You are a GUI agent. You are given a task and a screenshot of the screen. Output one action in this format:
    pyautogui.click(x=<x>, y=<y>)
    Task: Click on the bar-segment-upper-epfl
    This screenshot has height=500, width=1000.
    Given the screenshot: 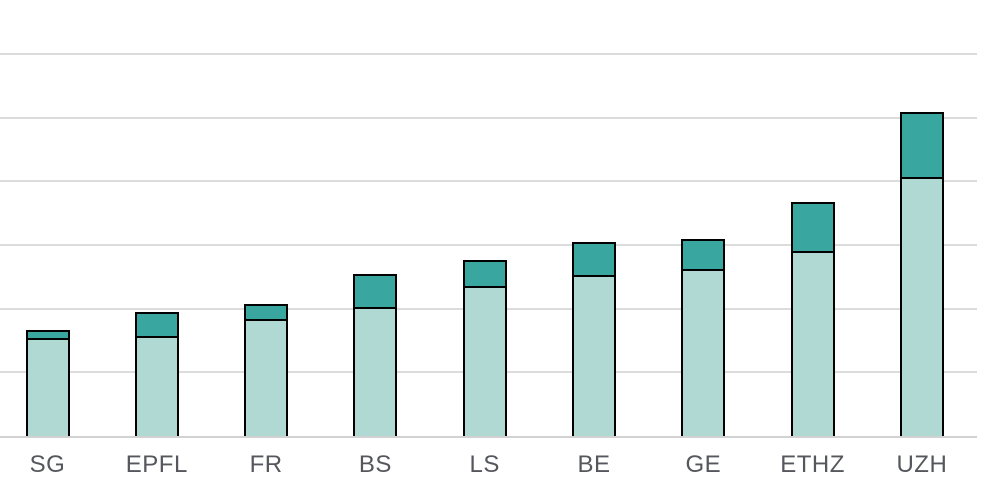 What is the action you would take?
    pyautogui.click(x=156, y=324)
    